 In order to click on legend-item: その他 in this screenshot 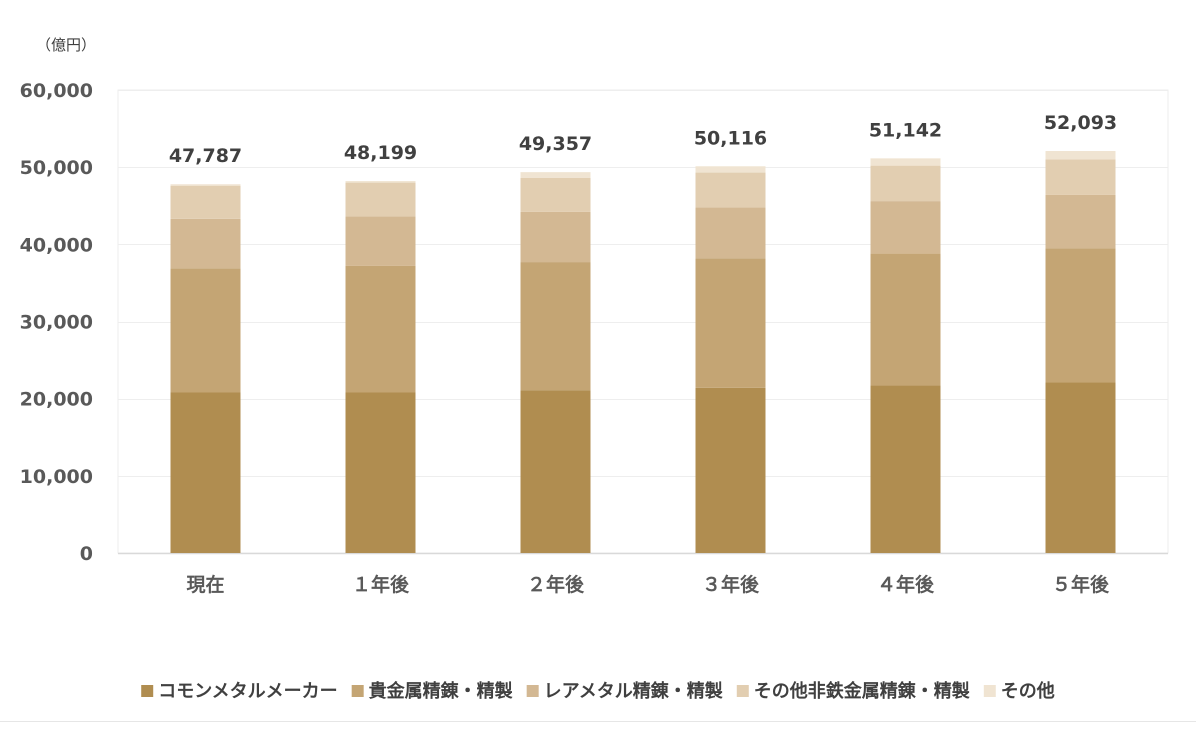, I will do `click(1019, 691)`.